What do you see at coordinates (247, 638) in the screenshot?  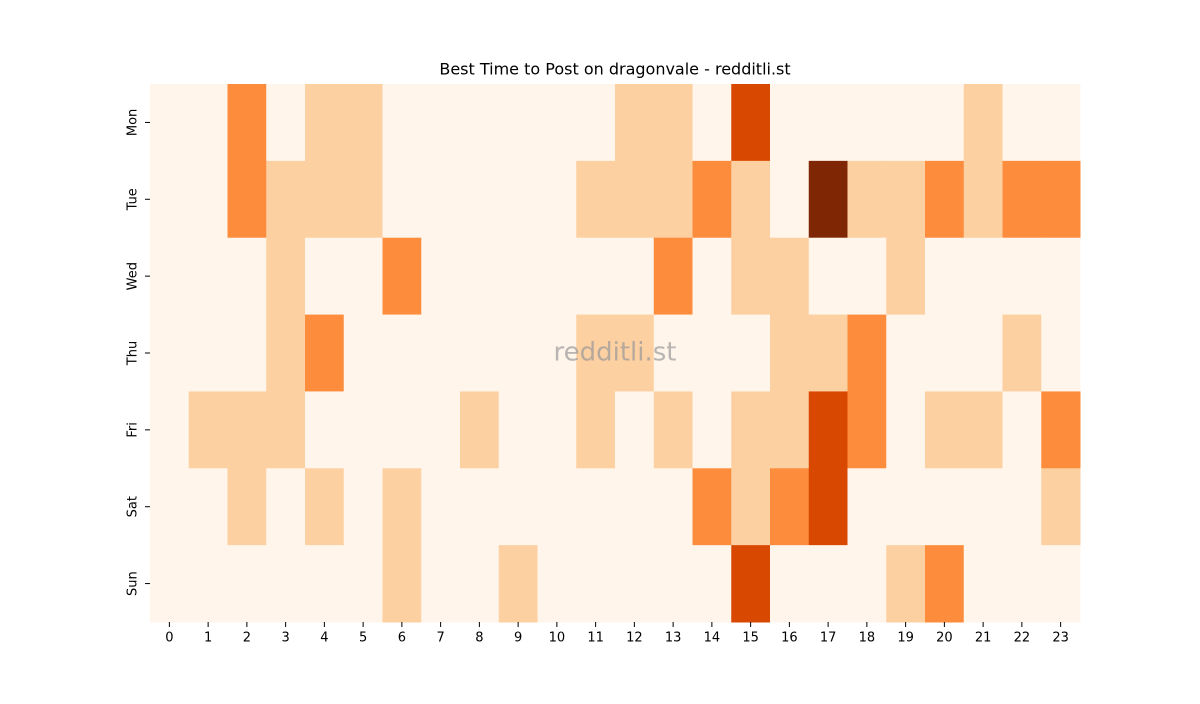 I see `x-tick-label: 2` at bounding box center [247, 638].